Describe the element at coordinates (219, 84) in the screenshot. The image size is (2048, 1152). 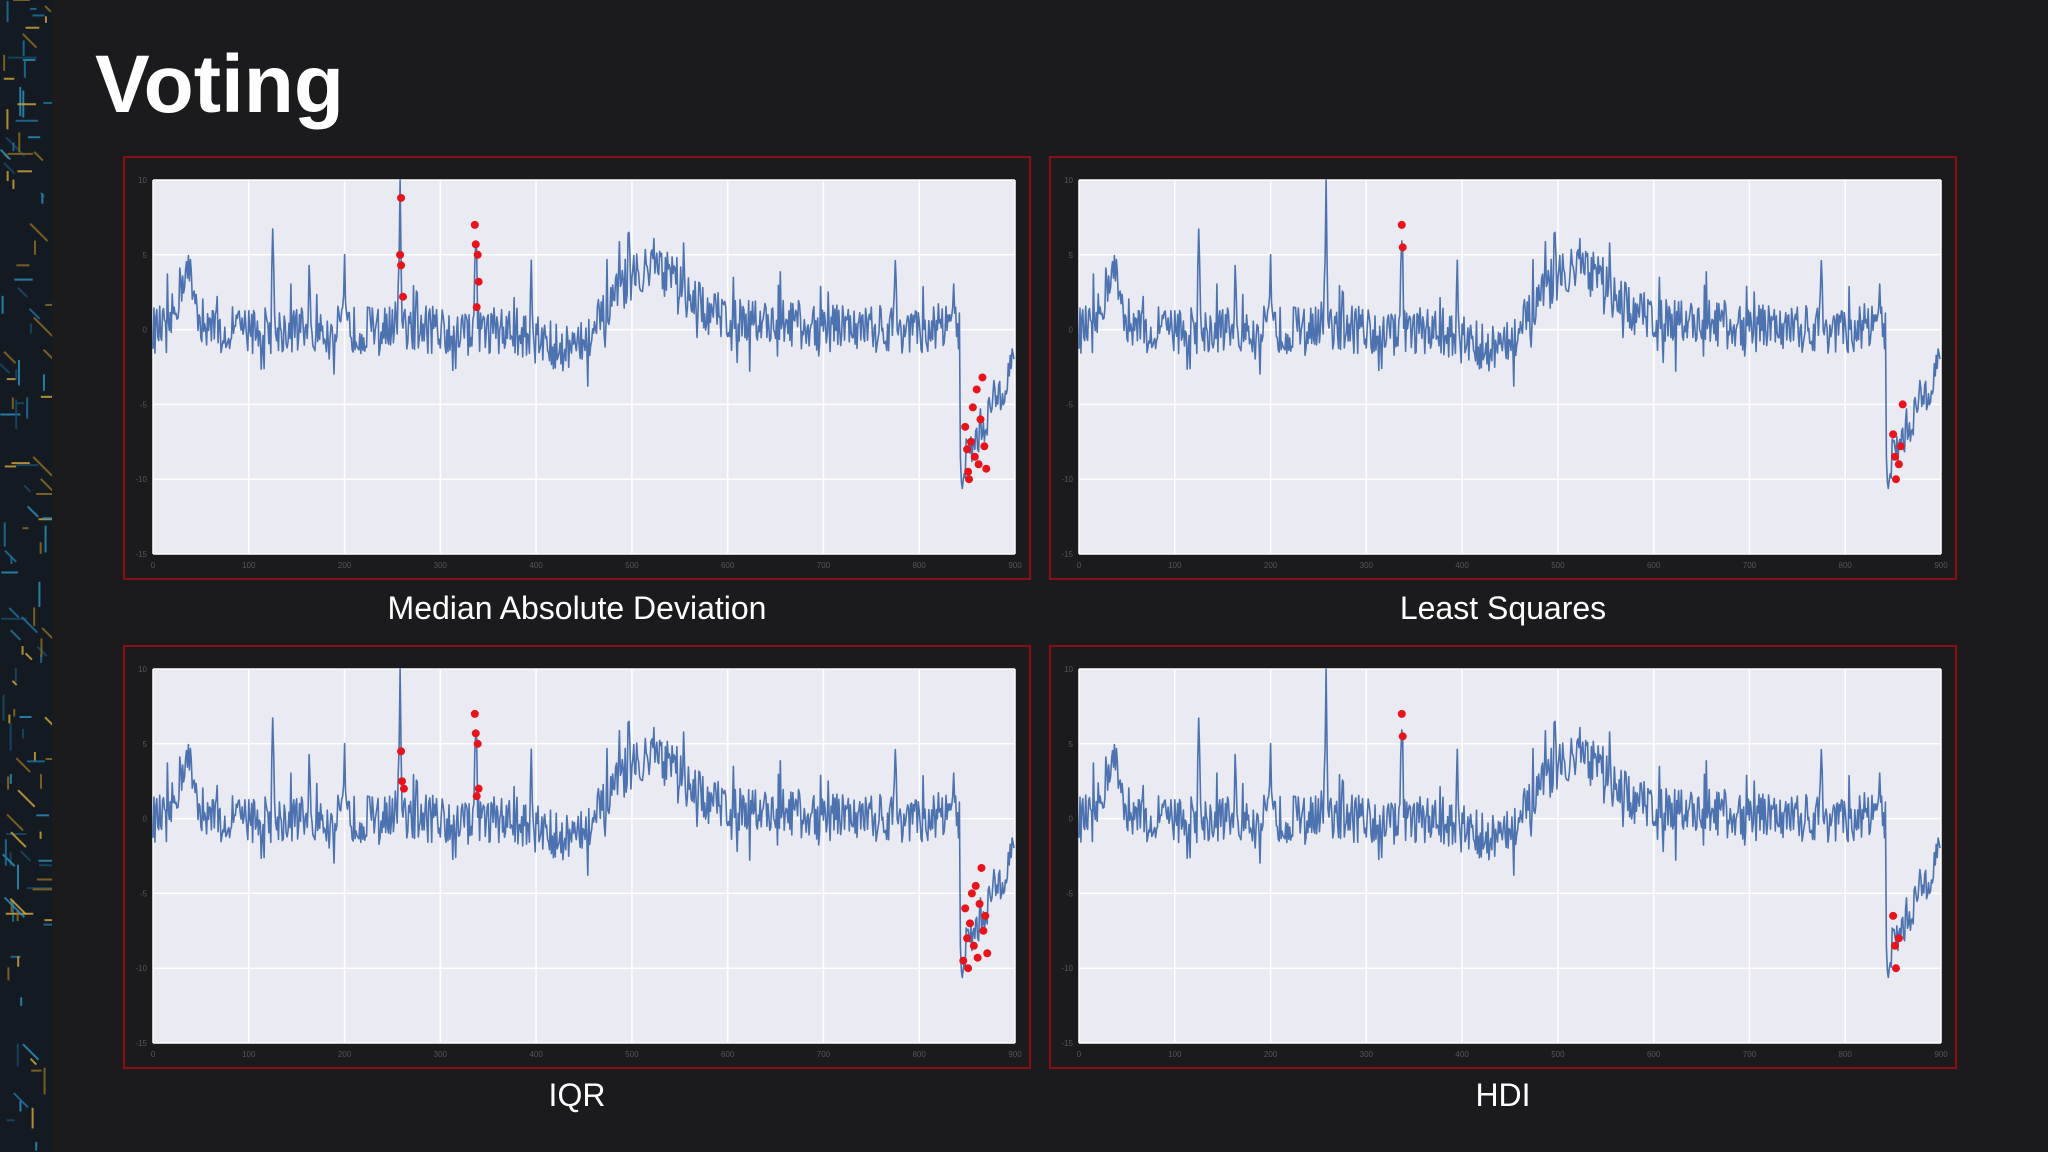
I see `slide-title: Voting` at that location.